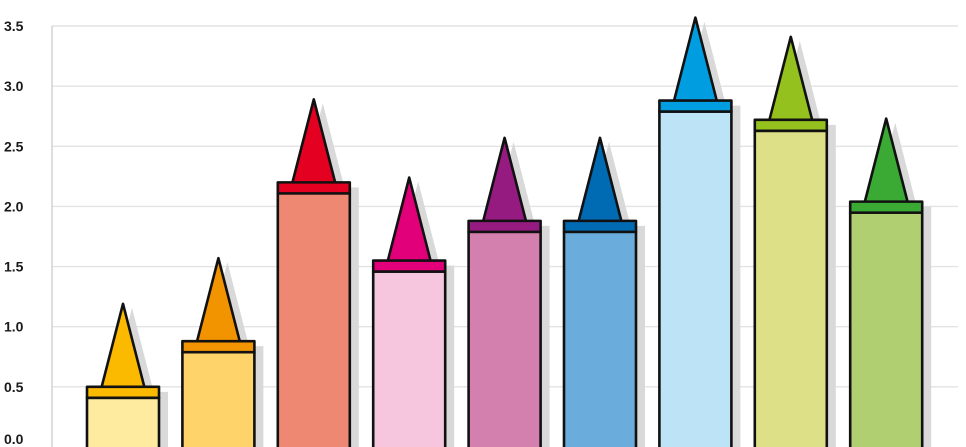 This screenshot has width=966, height=447. I want to click on y-tick-label: 1.5, so click(14, 267).